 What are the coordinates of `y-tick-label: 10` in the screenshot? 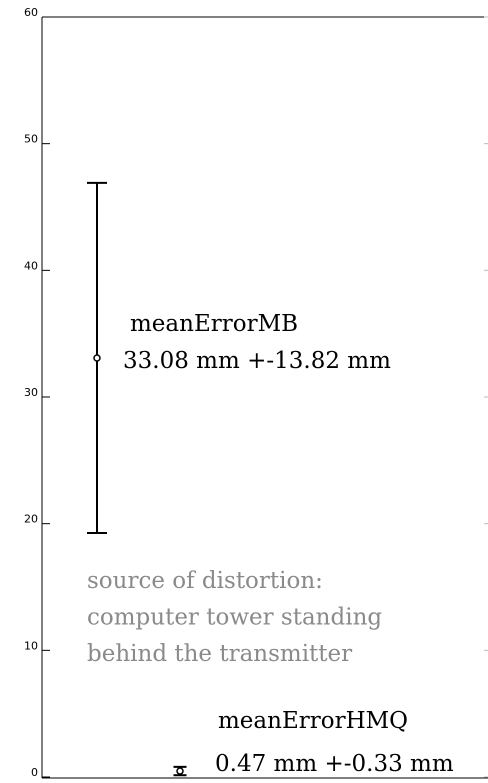 It's located at (31, 645).